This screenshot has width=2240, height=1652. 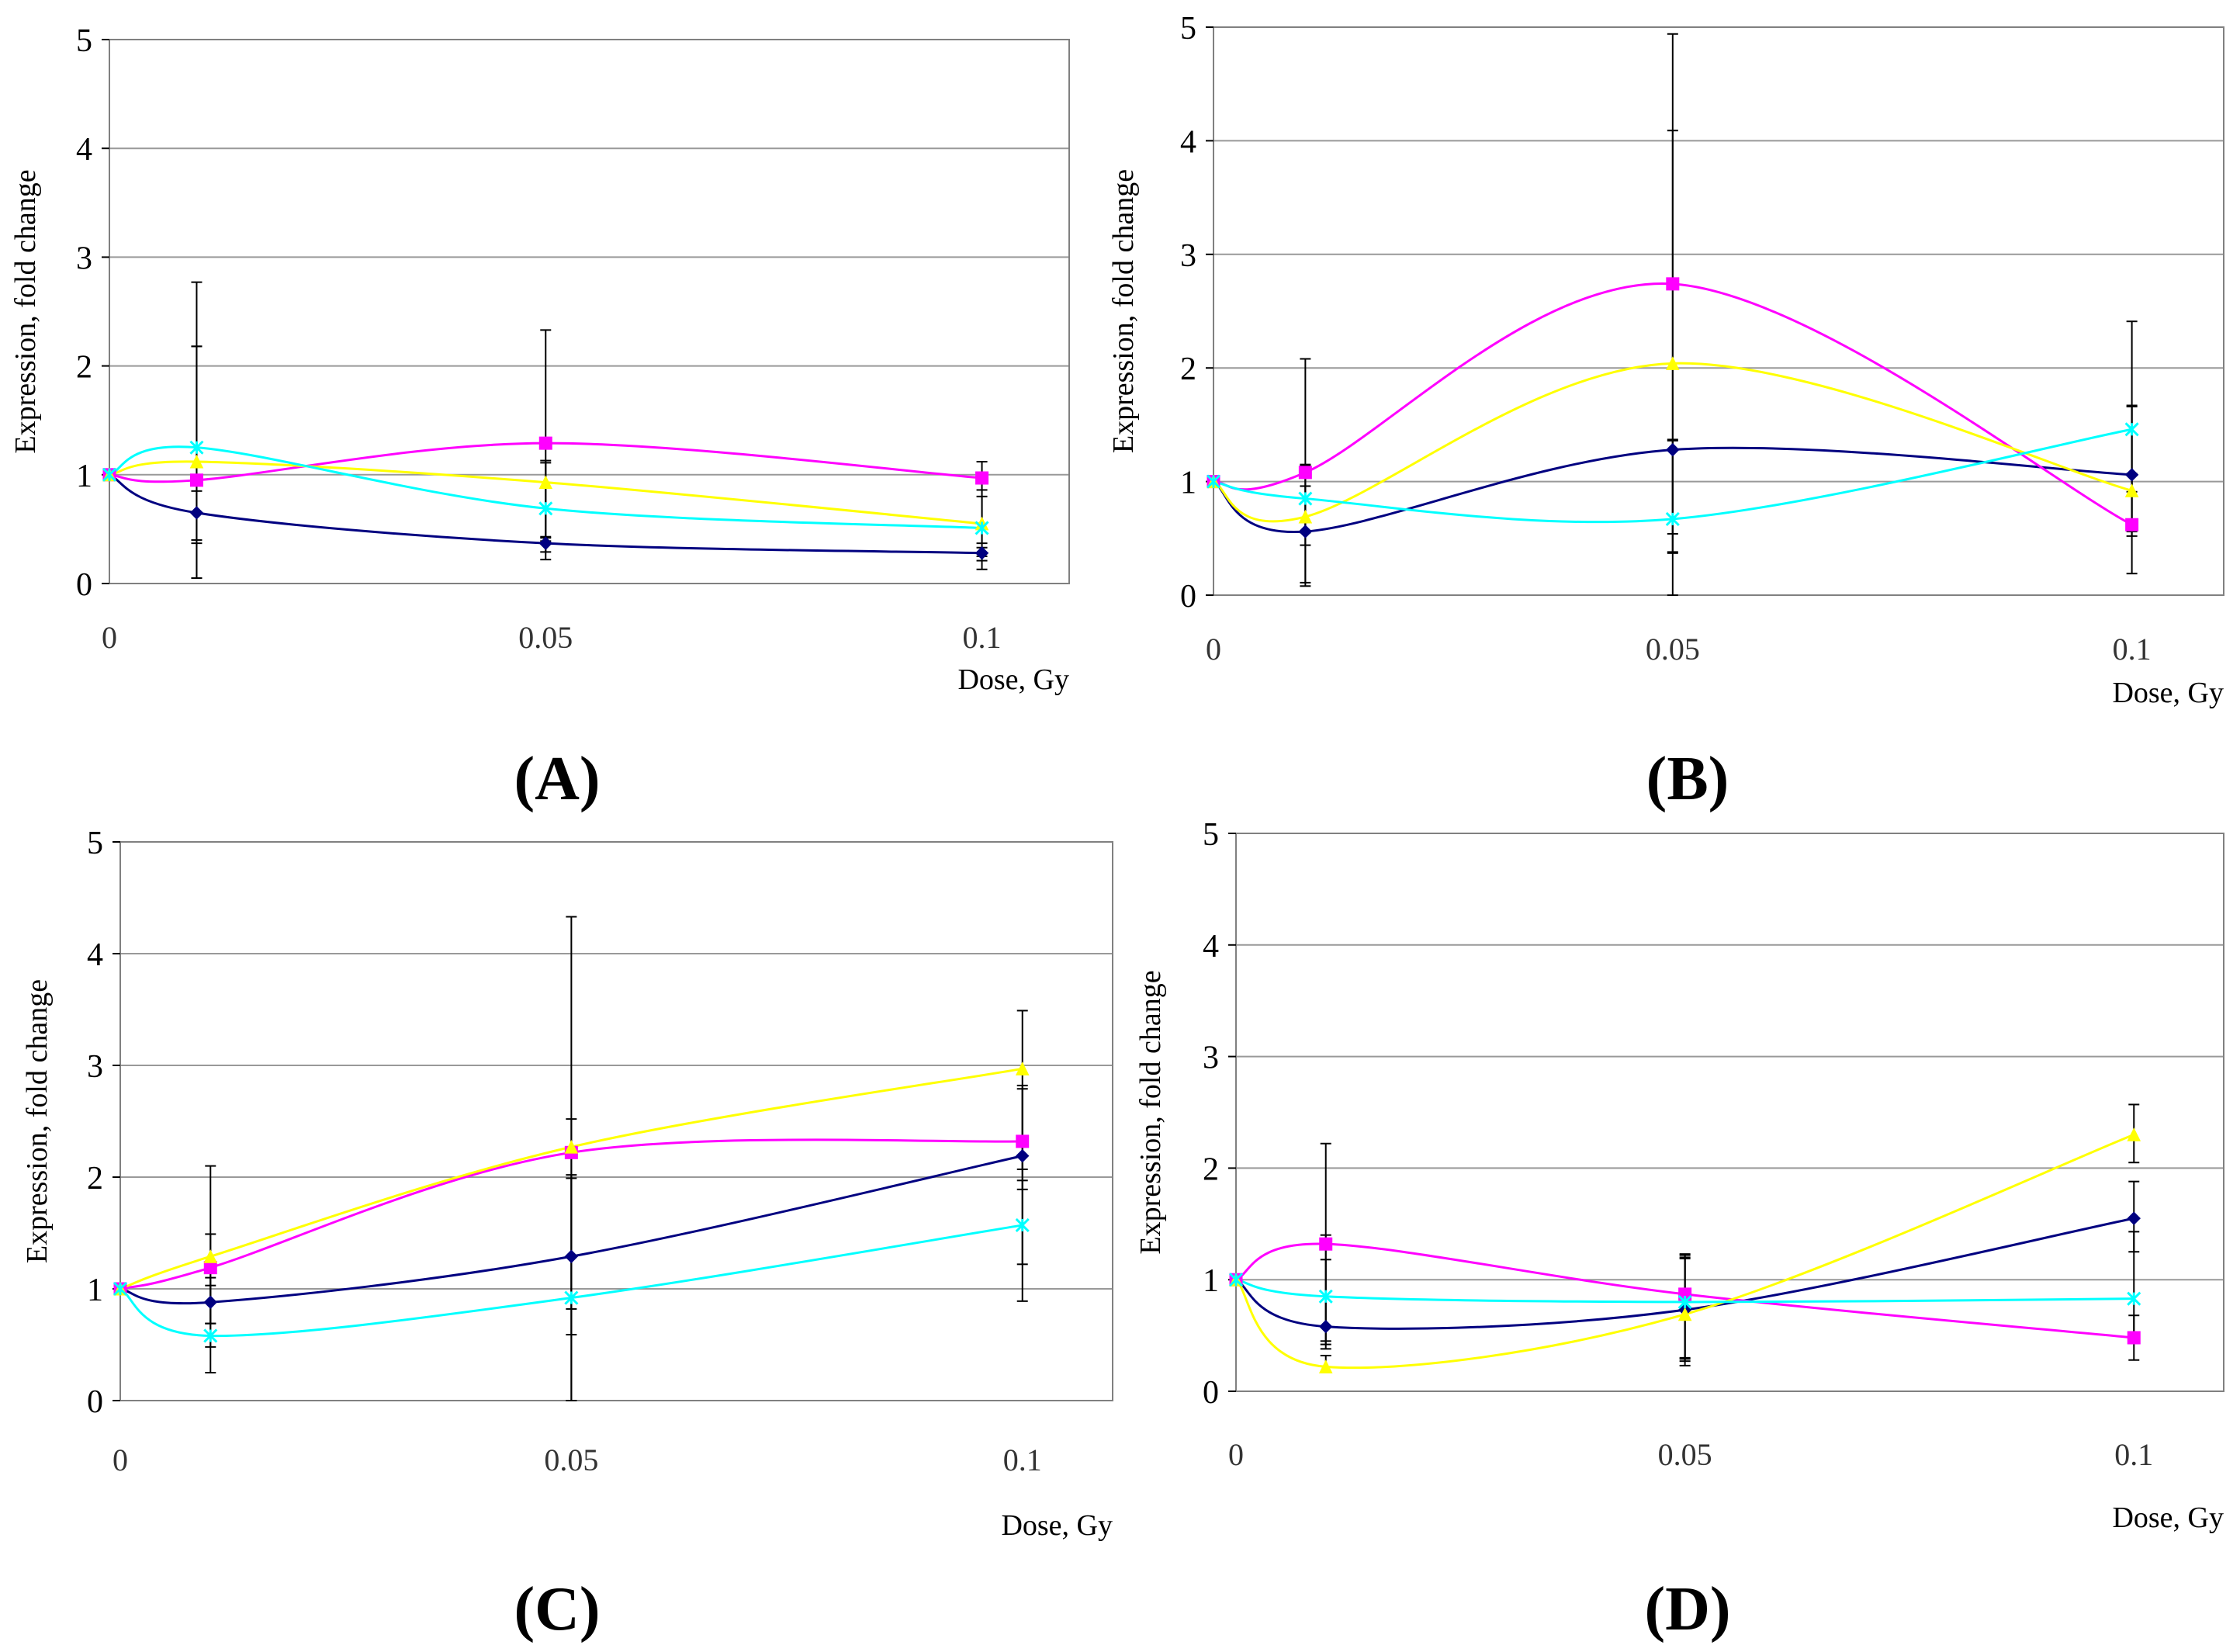 What do you see at coordinates (557, 1609) in the screenshot?
I see `panel-label: (C)` at bounding box center [557, 1609].